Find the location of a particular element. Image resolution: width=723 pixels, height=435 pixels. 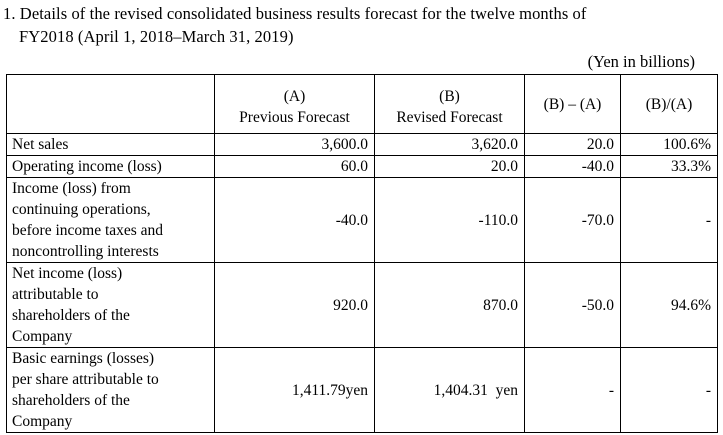

table-row-net-sales: Net sales 3,600.0 3,620.0 20.0 100.6% is located at coordinates (362, 144).